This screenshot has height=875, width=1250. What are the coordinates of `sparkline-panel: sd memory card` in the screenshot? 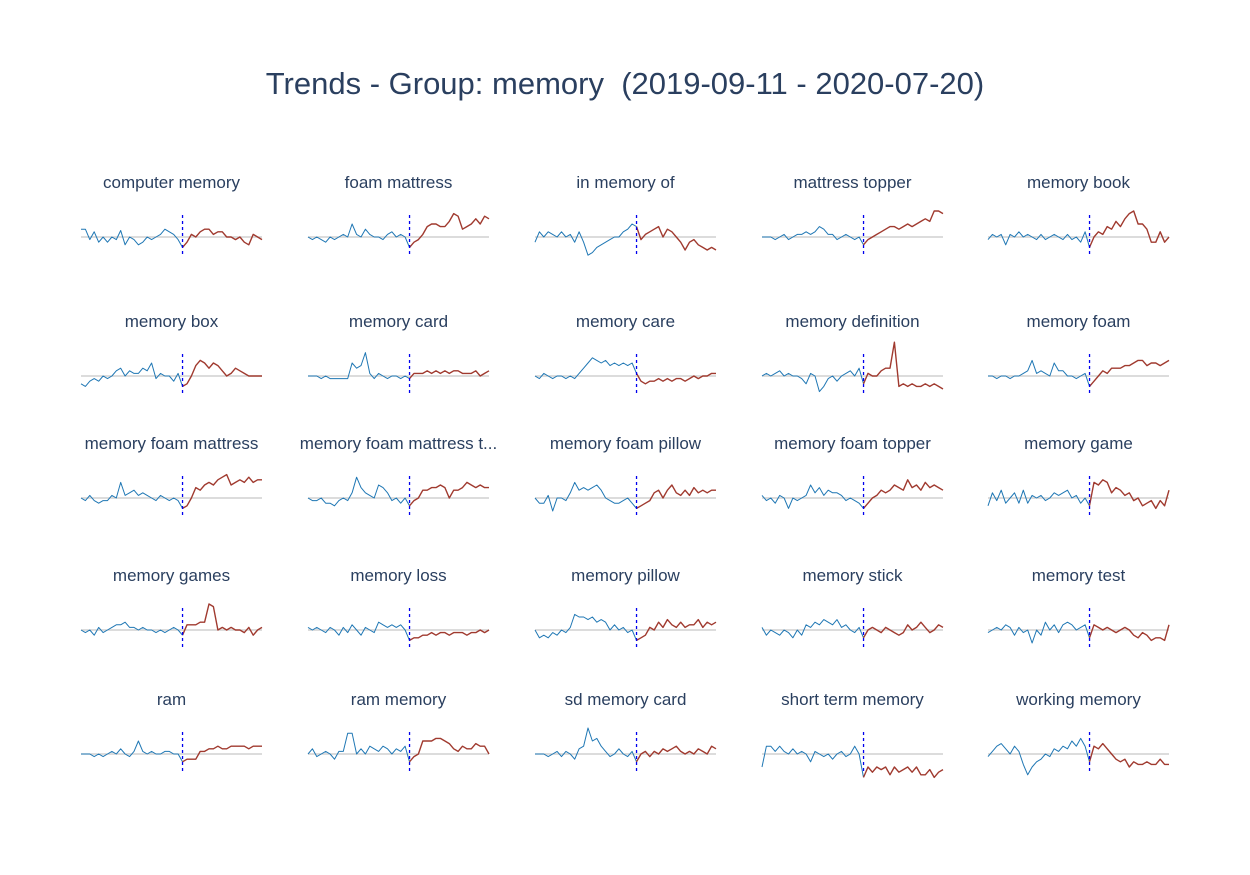 It's located at (626, 731).